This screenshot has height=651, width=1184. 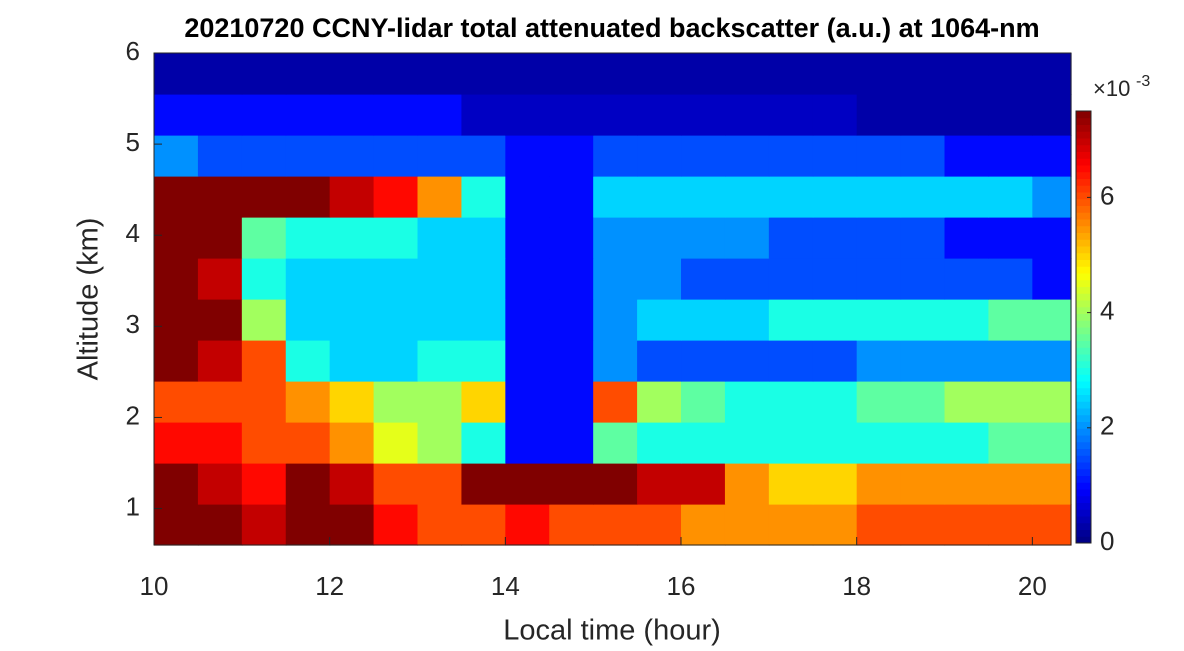 I want to click on y-axis-label: Altitude (km), so click(x=89, y=299).